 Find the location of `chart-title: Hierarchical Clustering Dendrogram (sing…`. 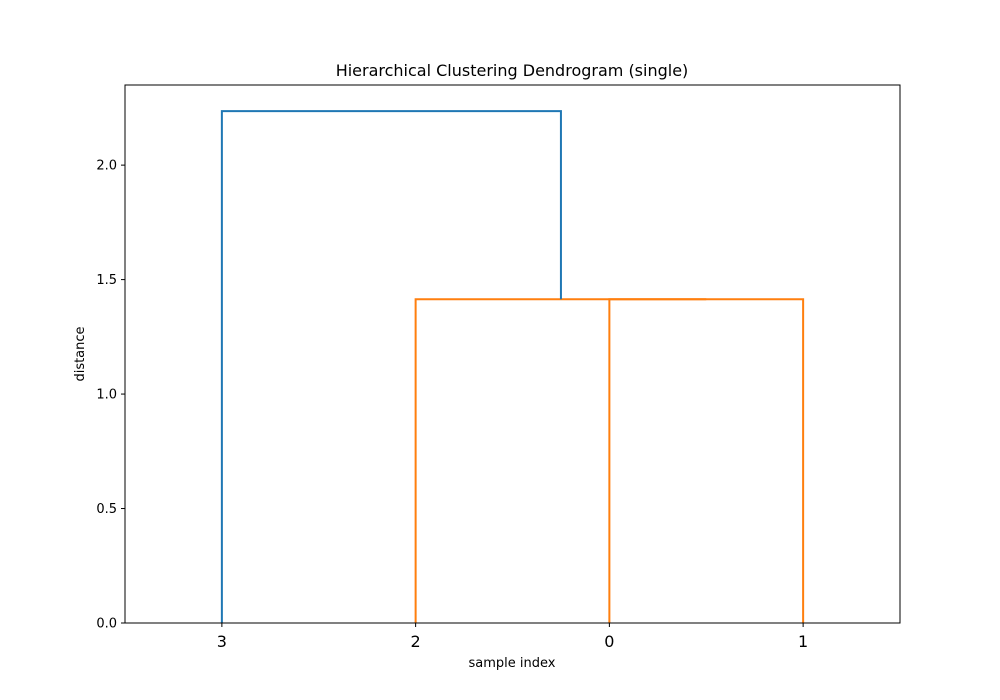

chart-title: Hierarchical Clustering Dendrogram (sing… is located at coordinates (512, 70).